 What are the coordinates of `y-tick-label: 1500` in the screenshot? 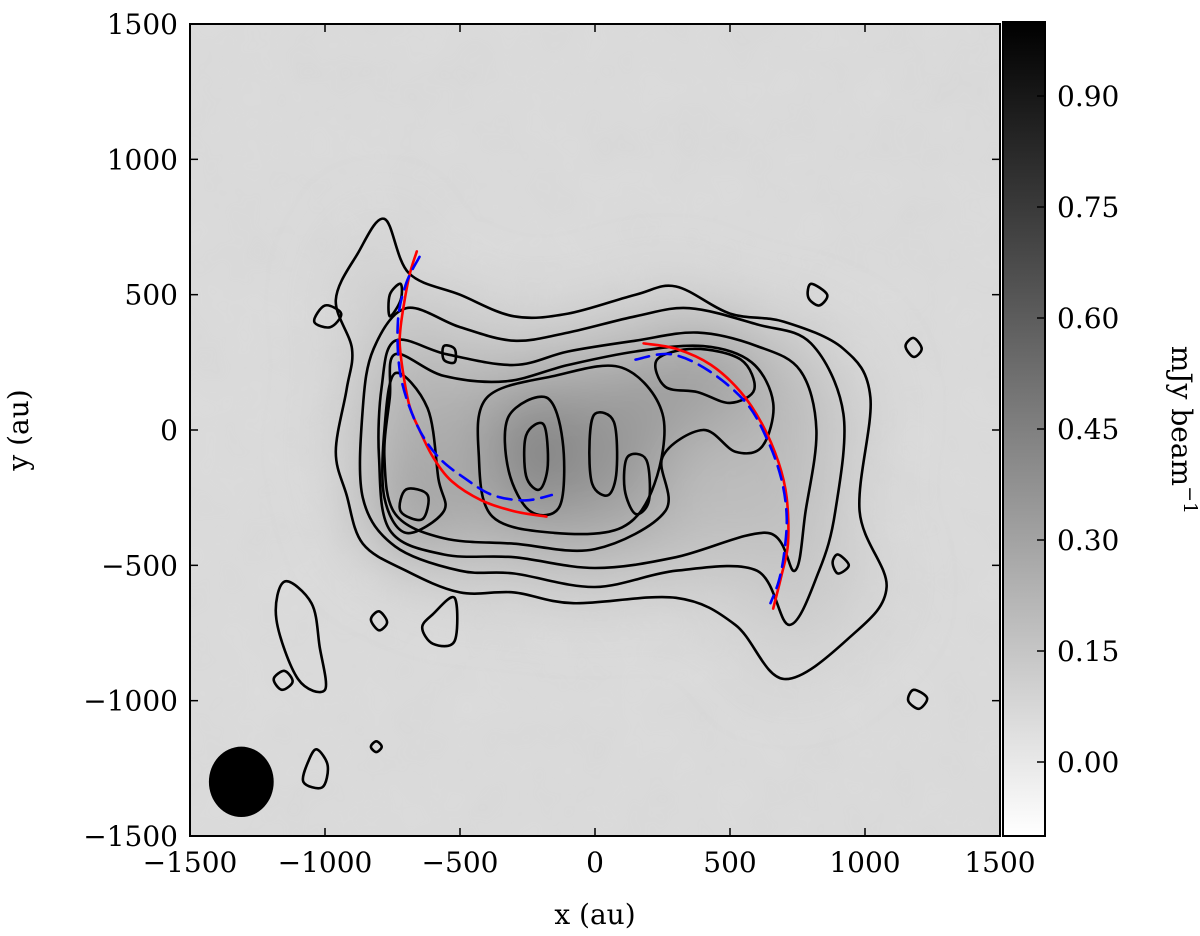 It's located at (142, 24).